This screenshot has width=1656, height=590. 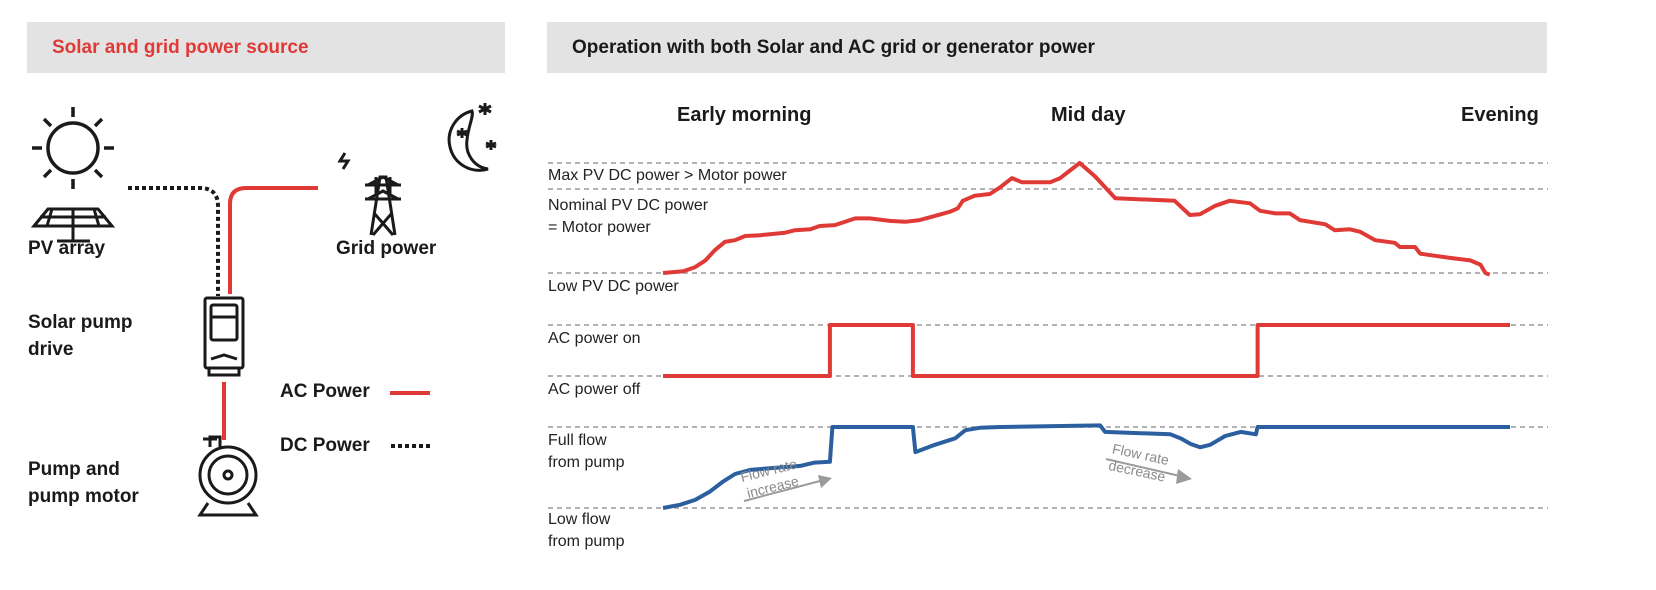 I want to click on pump-label-line: pump motor, so click(x=83, y=496).